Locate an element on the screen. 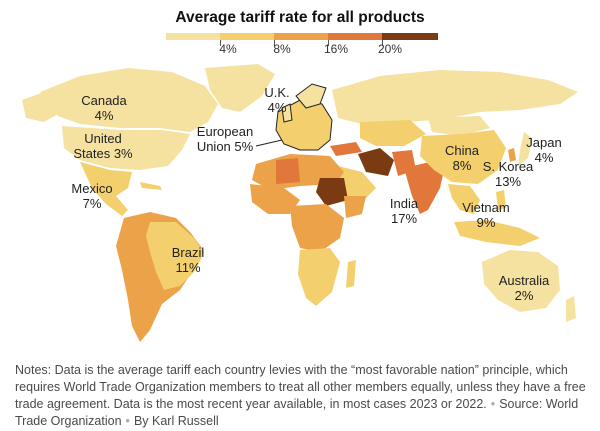  skorea-value: 13% is located at coordinates (508, 181).